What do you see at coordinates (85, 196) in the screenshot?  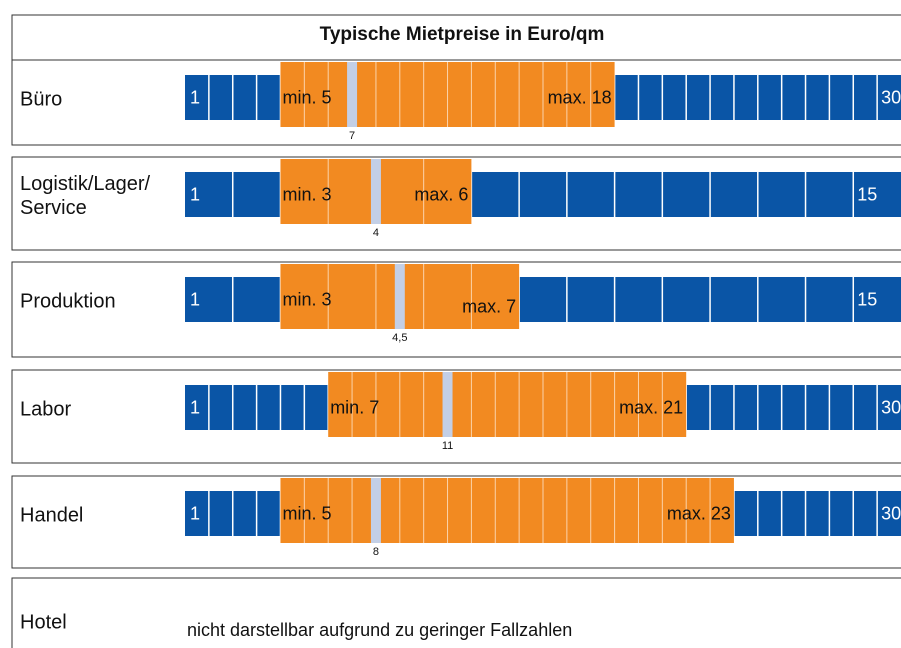 I see `row-label: Logistik/Lager/Service` at bounding box center [85, 196].